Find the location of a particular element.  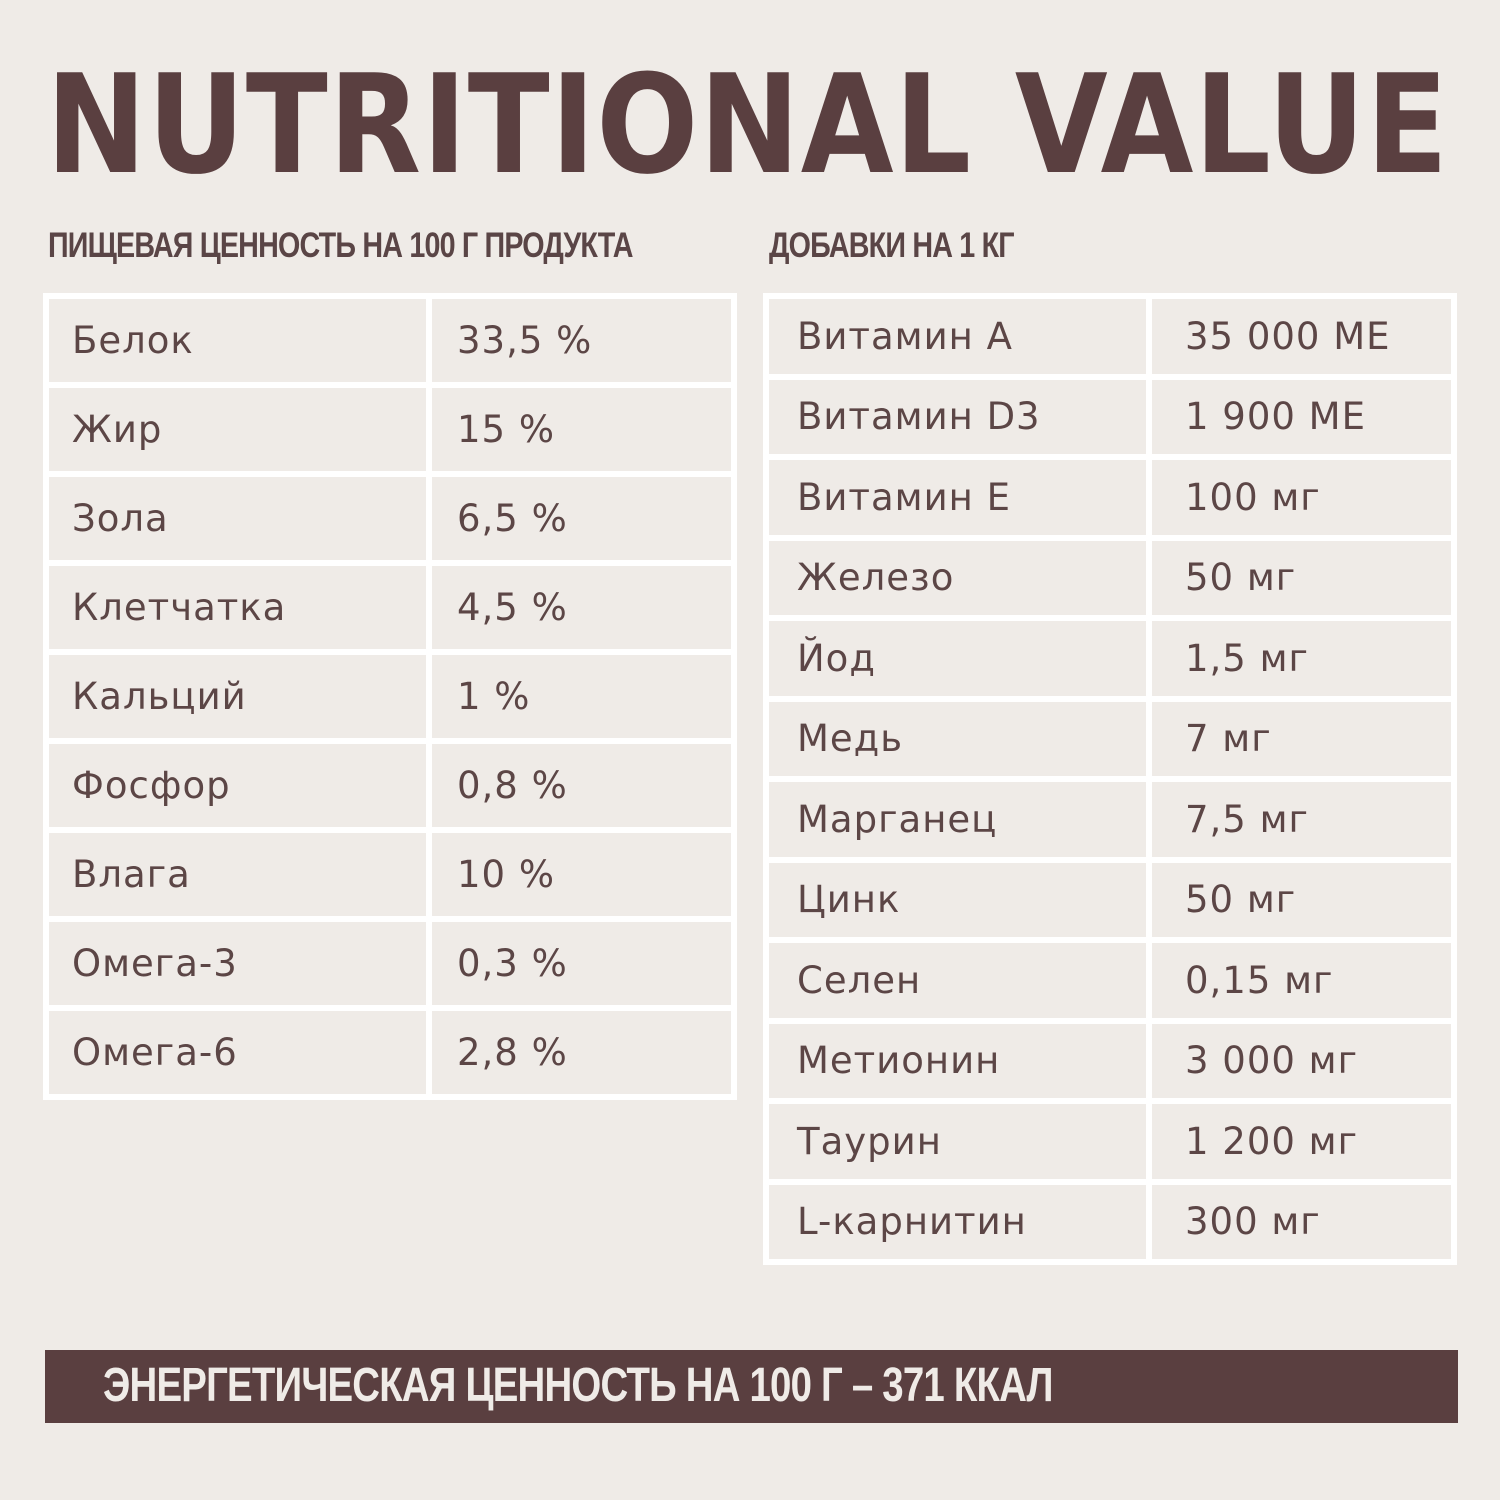

additive-value: 300 мг is located at coordinates (1301, 1221).